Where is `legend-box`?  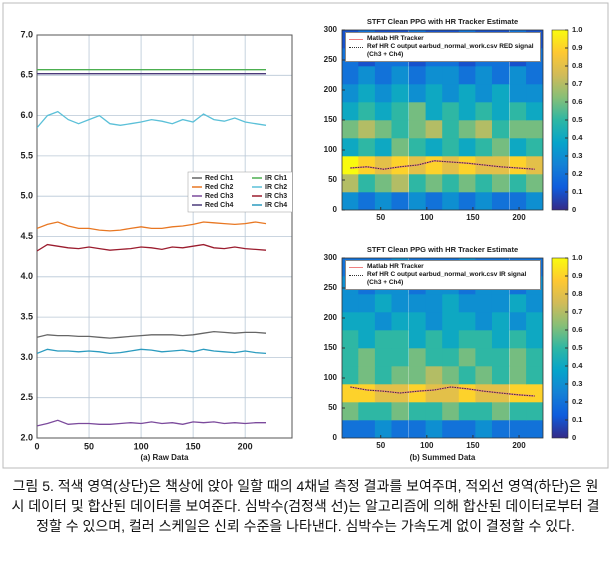 legend-box is located at coordinates (239, 192).